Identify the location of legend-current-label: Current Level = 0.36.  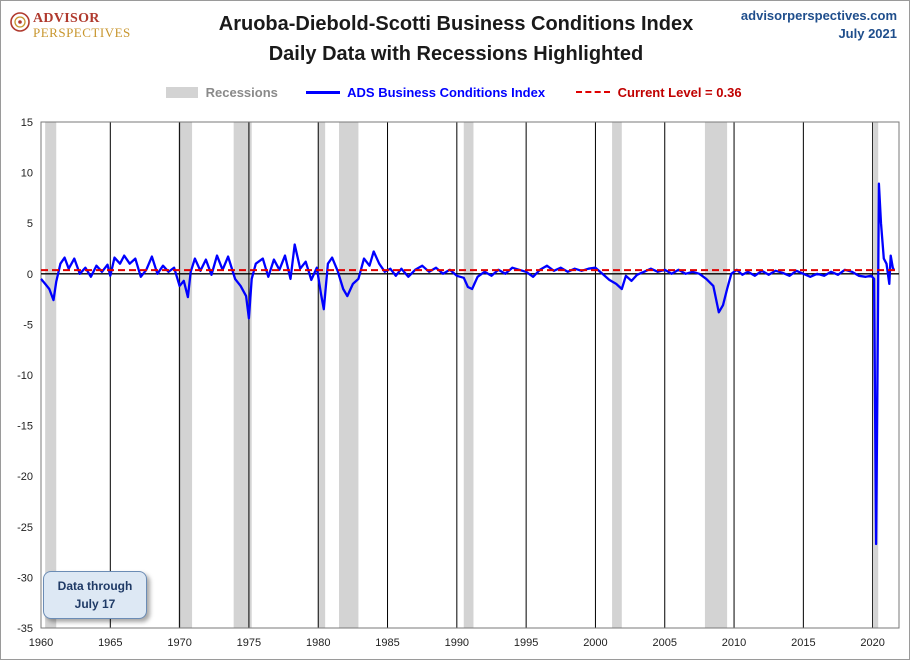
(679, 92).